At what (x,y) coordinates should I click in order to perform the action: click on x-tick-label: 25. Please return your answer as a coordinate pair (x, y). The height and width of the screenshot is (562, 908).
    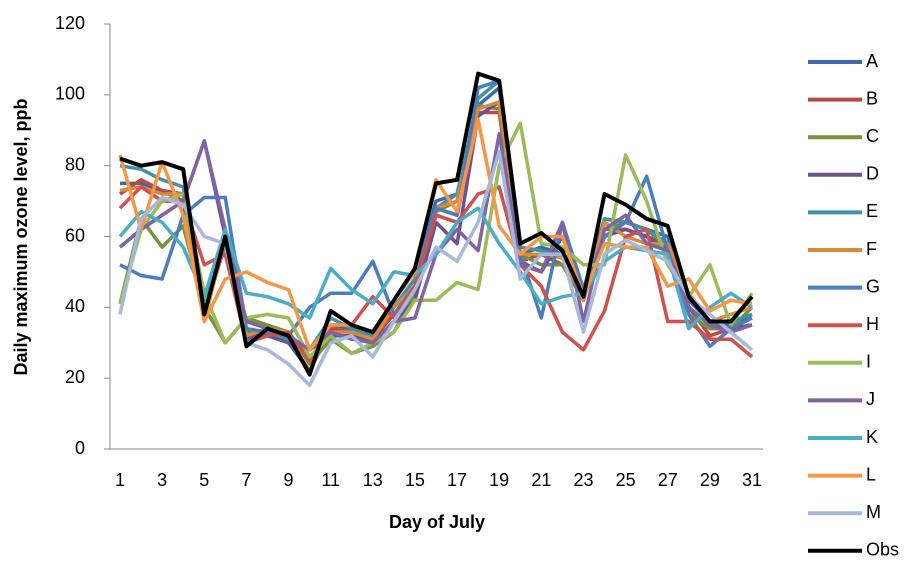
    Looking at the image, I should click on (626, 480).